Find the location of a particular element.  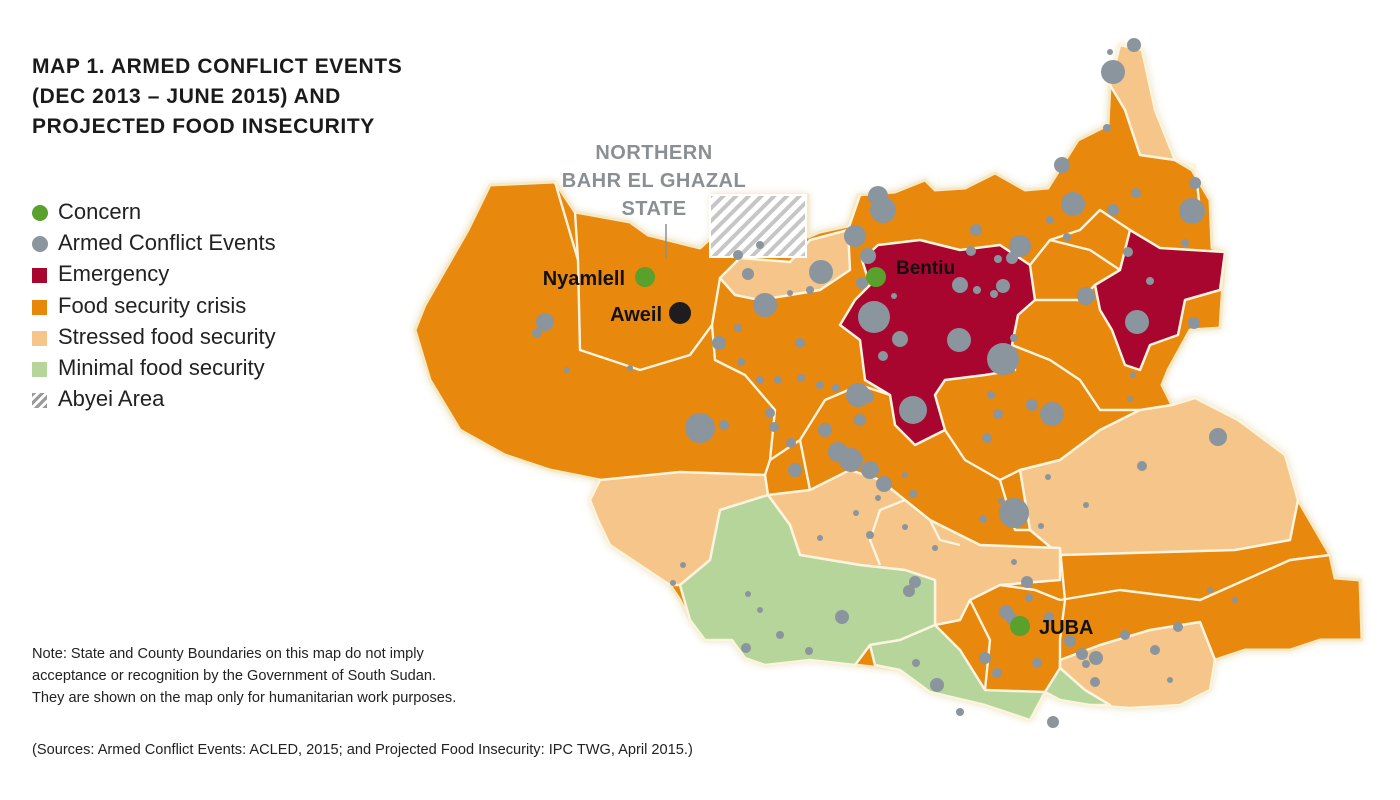

stressed-swatch-icon is located at coordinates (39, 338).